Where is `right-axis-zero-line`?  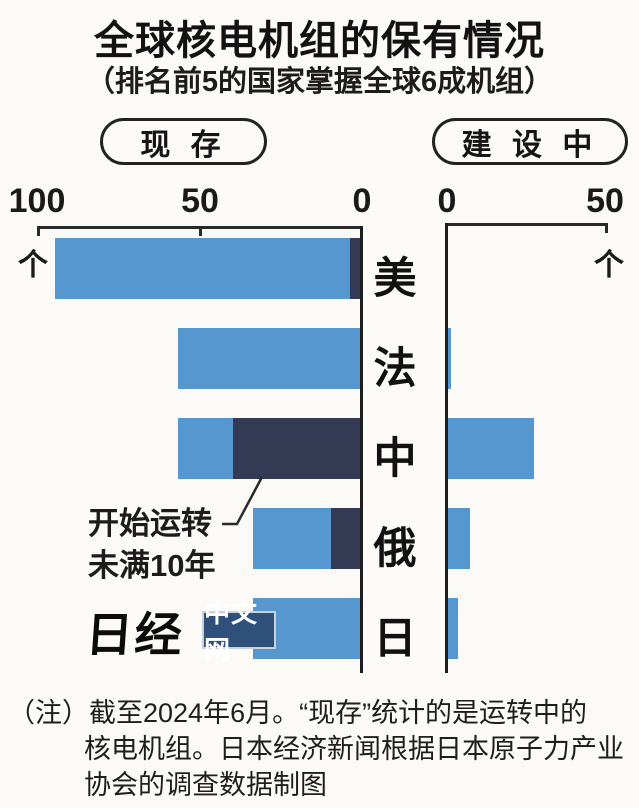 right-axis-zero-line is located at coordinates (446, 448).